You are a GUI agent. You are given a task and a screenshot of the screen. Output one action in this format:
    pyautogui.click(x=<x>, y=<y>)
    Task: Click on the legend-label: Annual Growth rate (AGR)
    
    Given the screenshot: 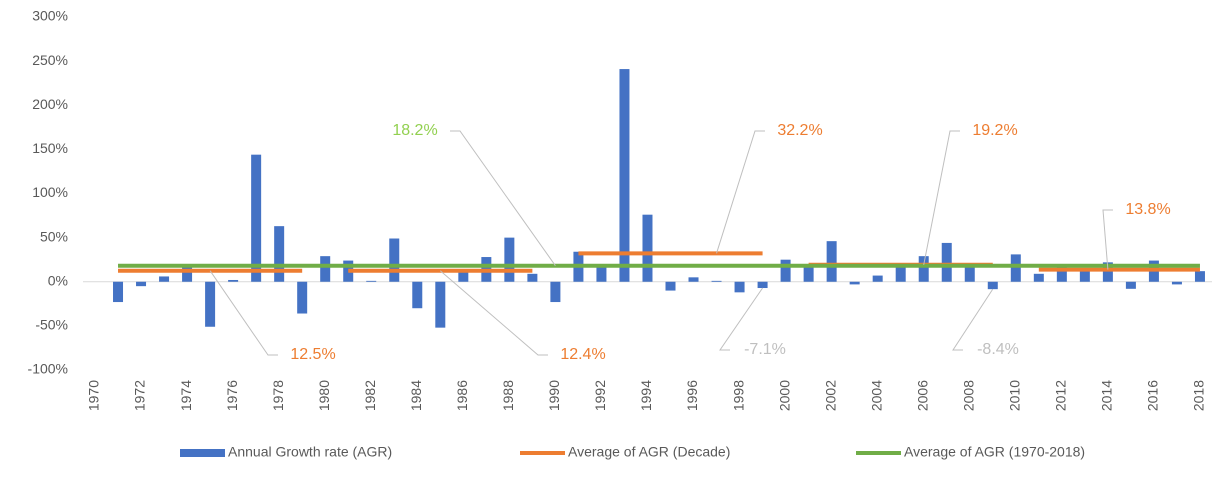 What is the action you would take?
    pyautogui.click(x=310, y=452)
    